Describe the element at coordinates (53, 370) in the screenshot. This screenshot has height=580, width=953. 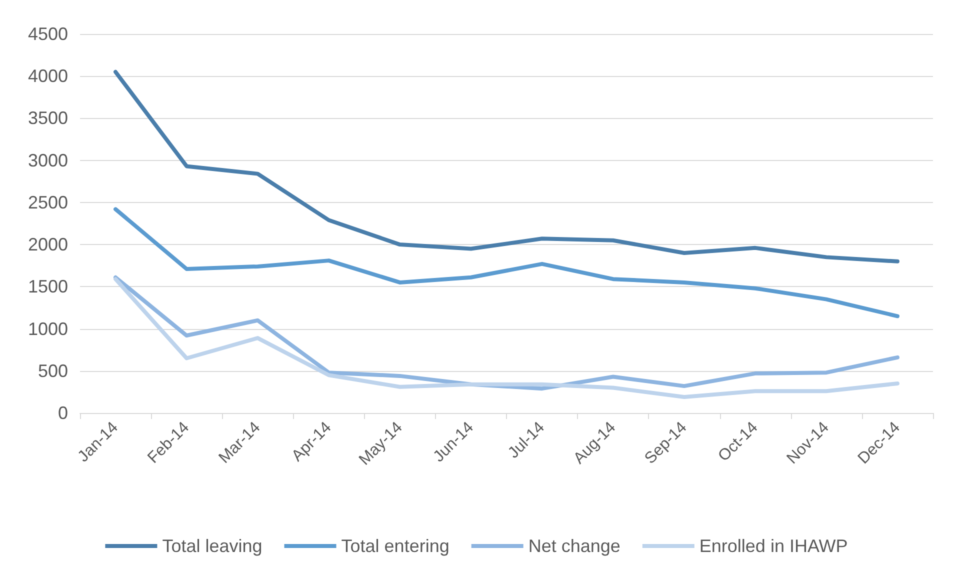
I see `y-tick-label: 500` at that location.